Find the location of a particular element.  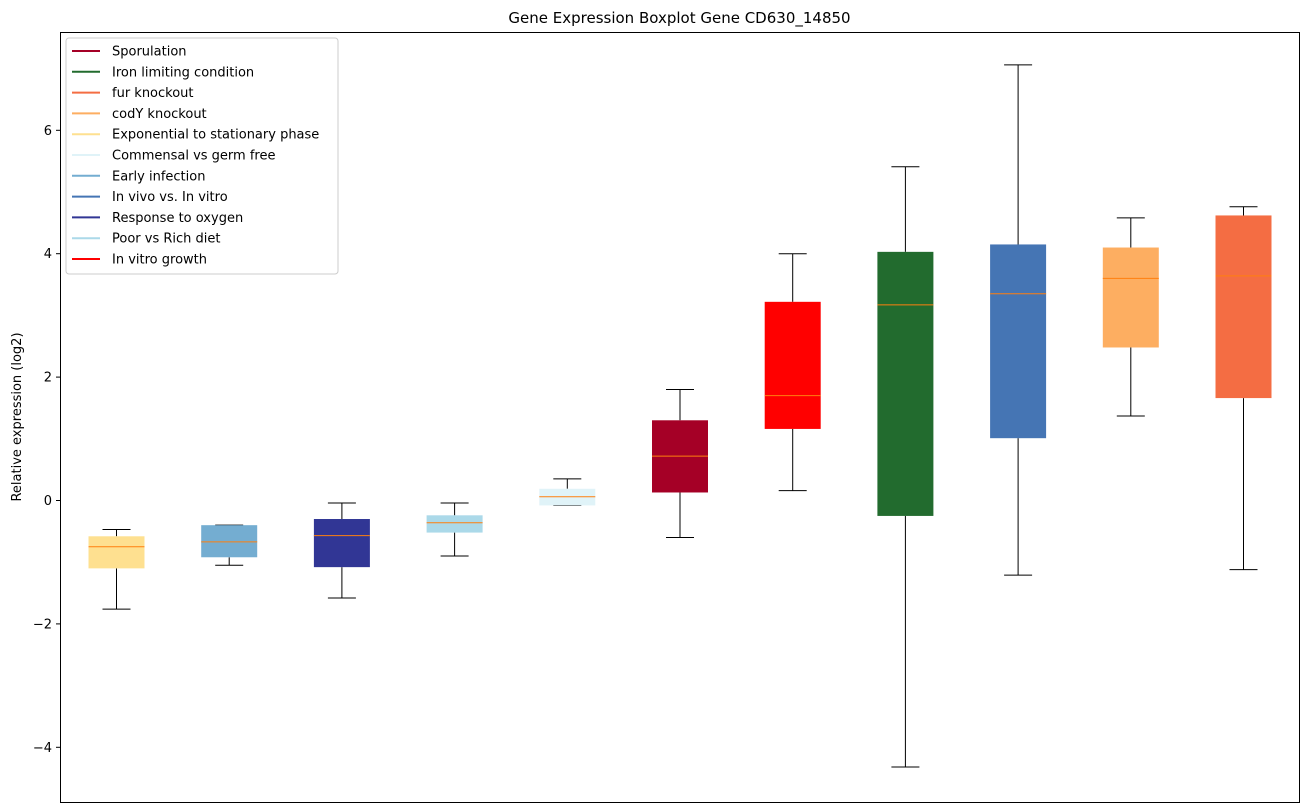

legend-label: Commensal vs germ free is located at coordinates (193, 156).